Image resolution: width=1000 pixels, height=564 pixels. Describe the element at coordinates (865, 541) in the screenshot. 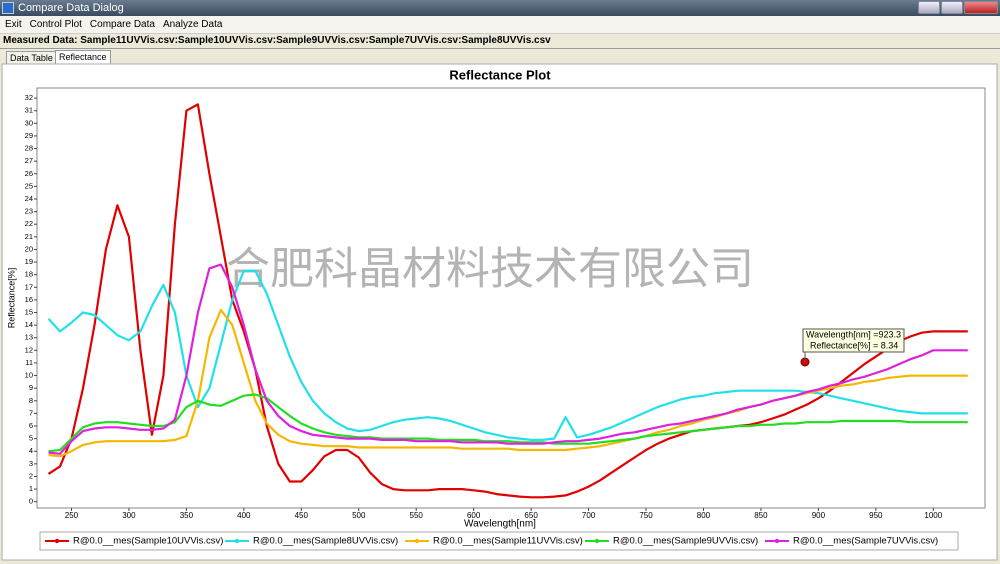

I see `legend-label: R@0.0__mes(Sample7UVVis.csv)` at that location.